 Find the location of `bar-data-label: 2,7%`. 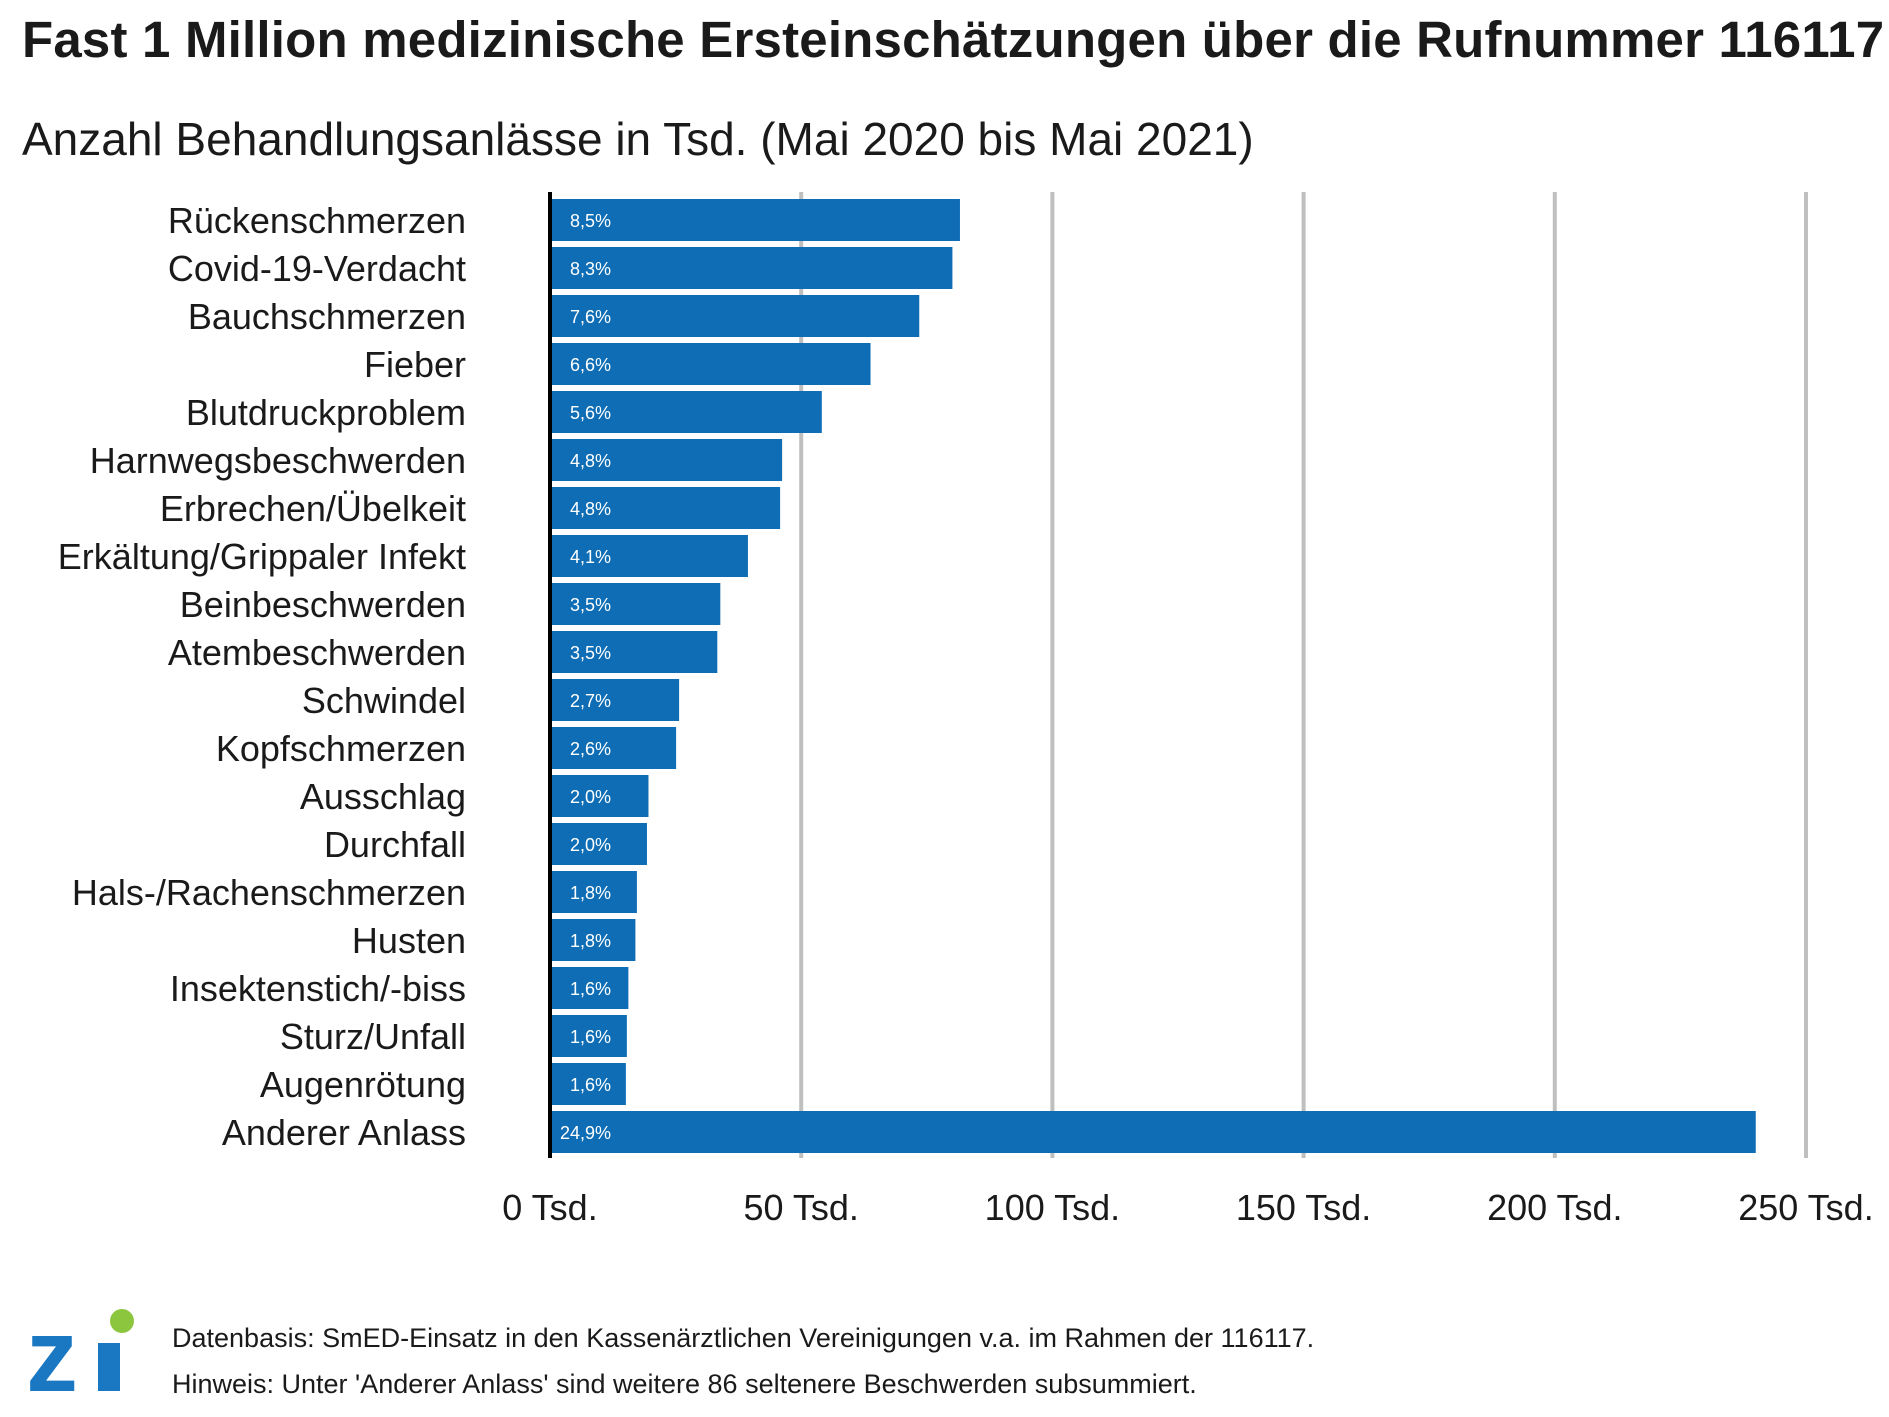

bar-data-label: 2,7% is located at coordinates (590, 701).